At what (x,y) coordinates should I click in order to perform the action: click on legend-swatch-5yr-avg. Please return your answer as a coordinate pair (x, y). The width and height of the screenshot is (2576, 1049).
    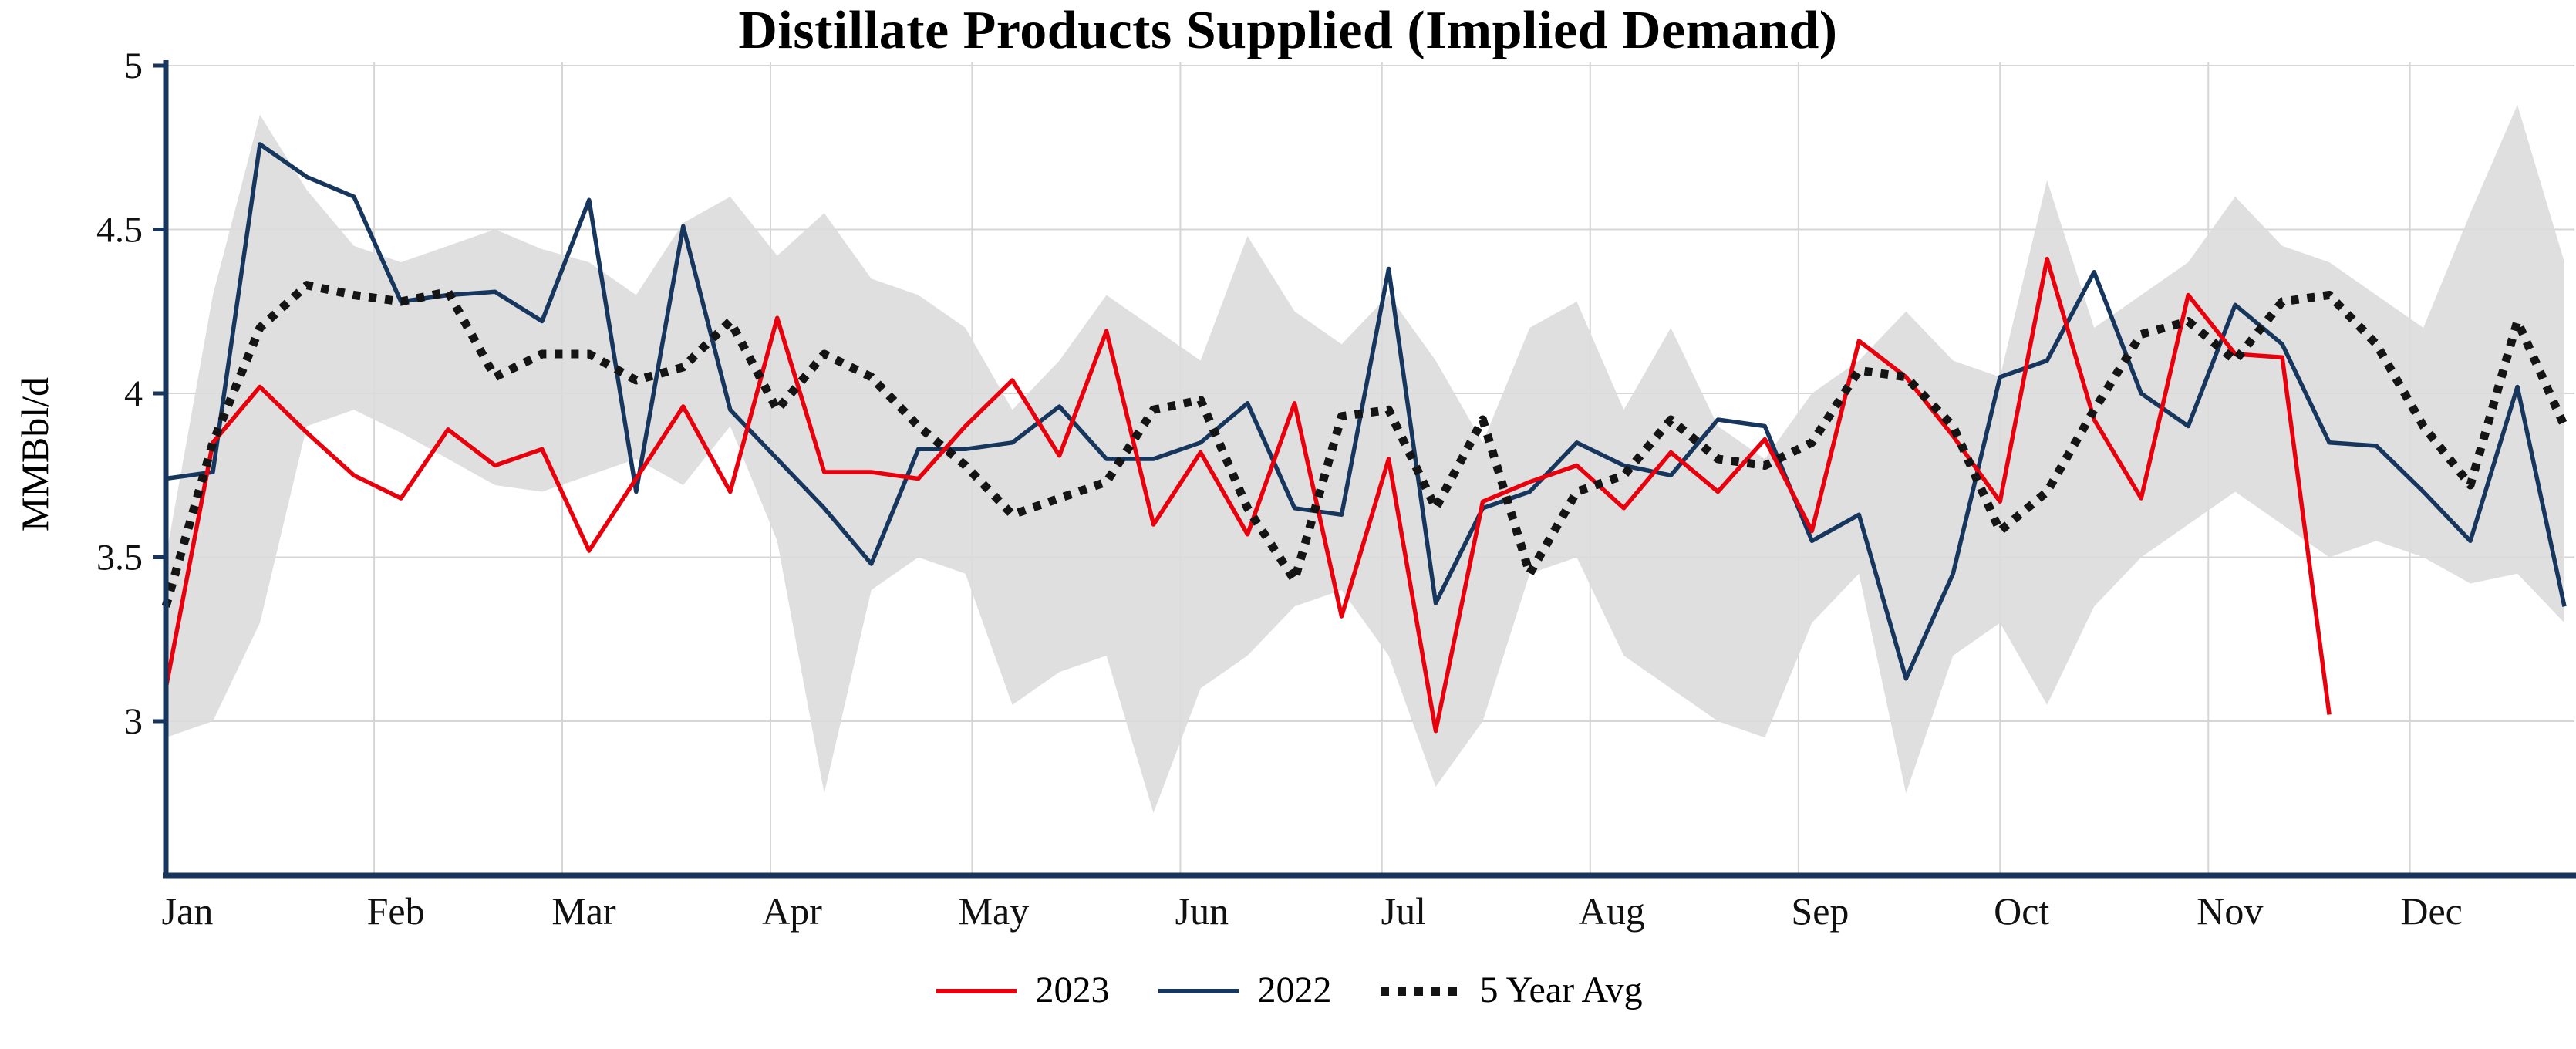
    Looking at the image, I should click on (1420, 990).